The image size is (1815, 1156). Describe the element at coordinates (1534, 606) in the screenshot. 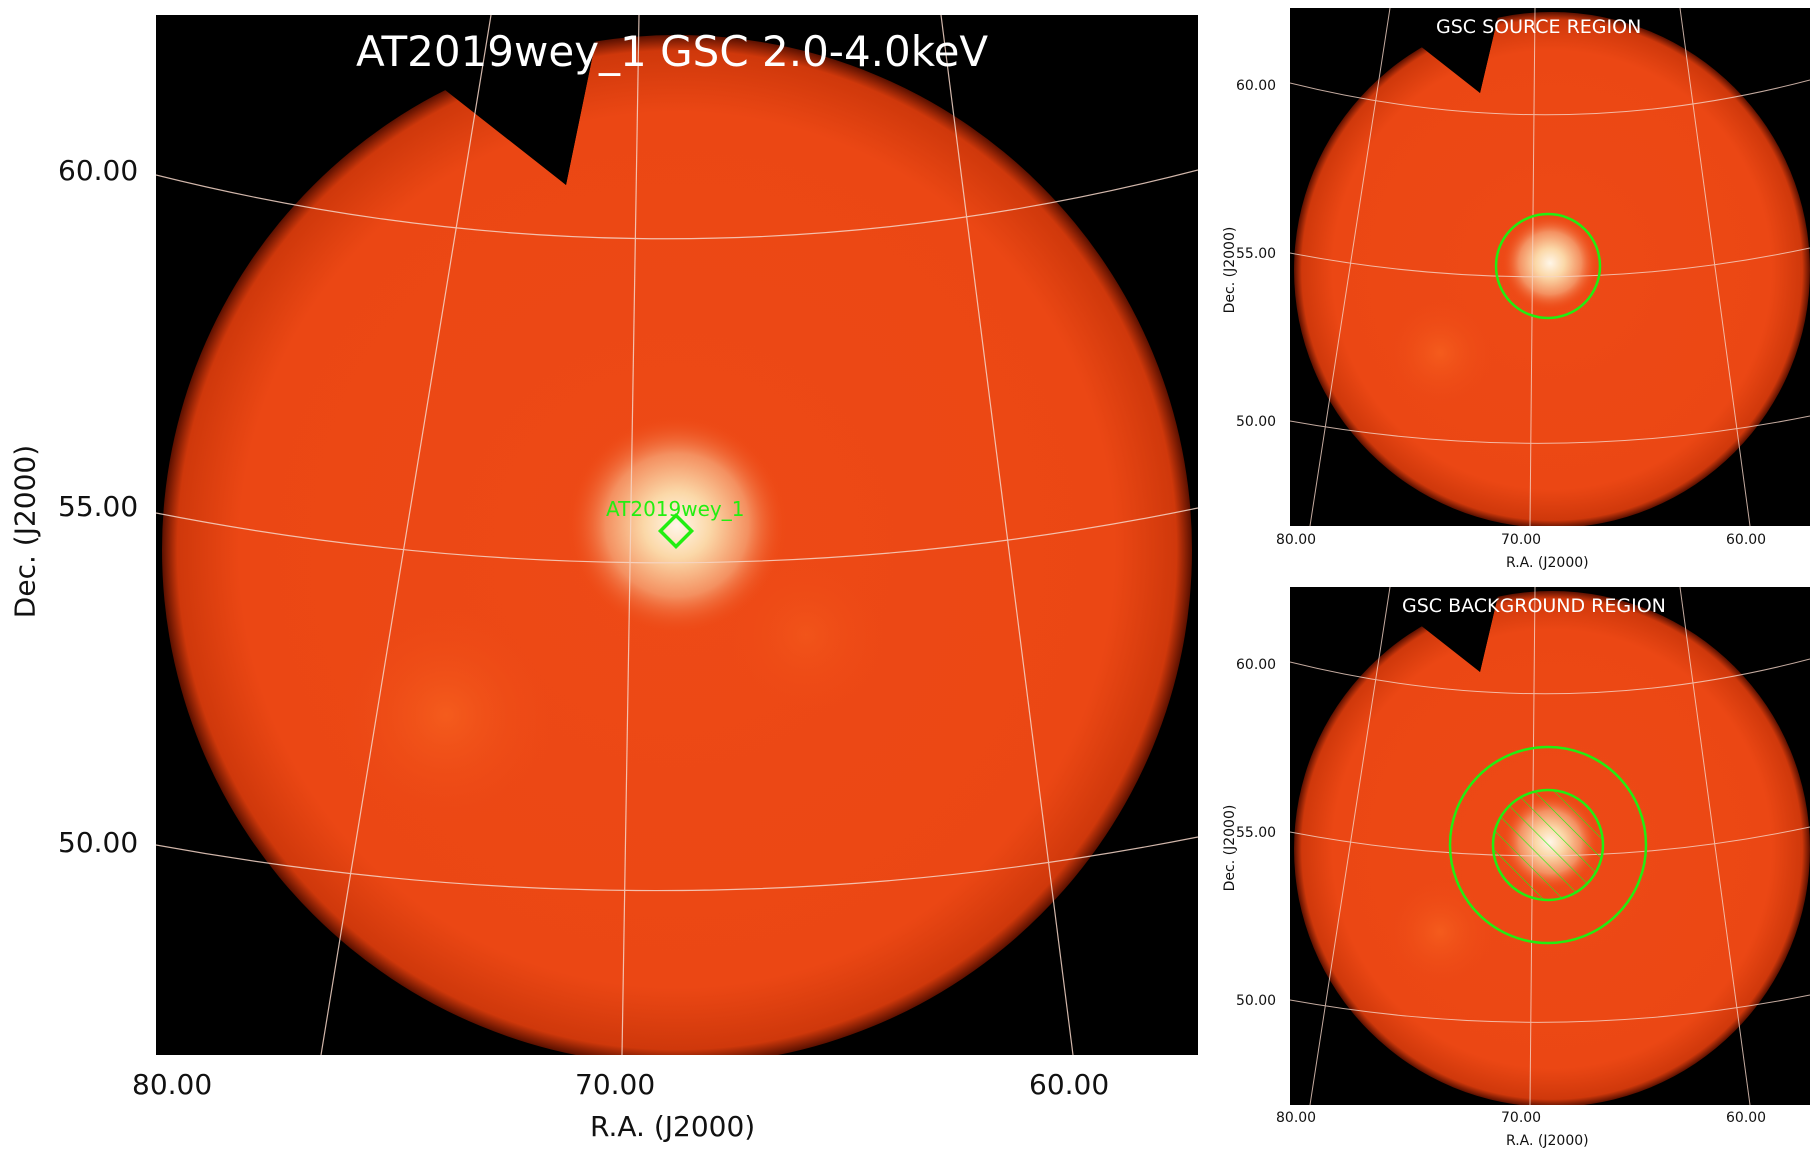

I see `background-panel-title: GSC BACKGROUND REGION` at that location.